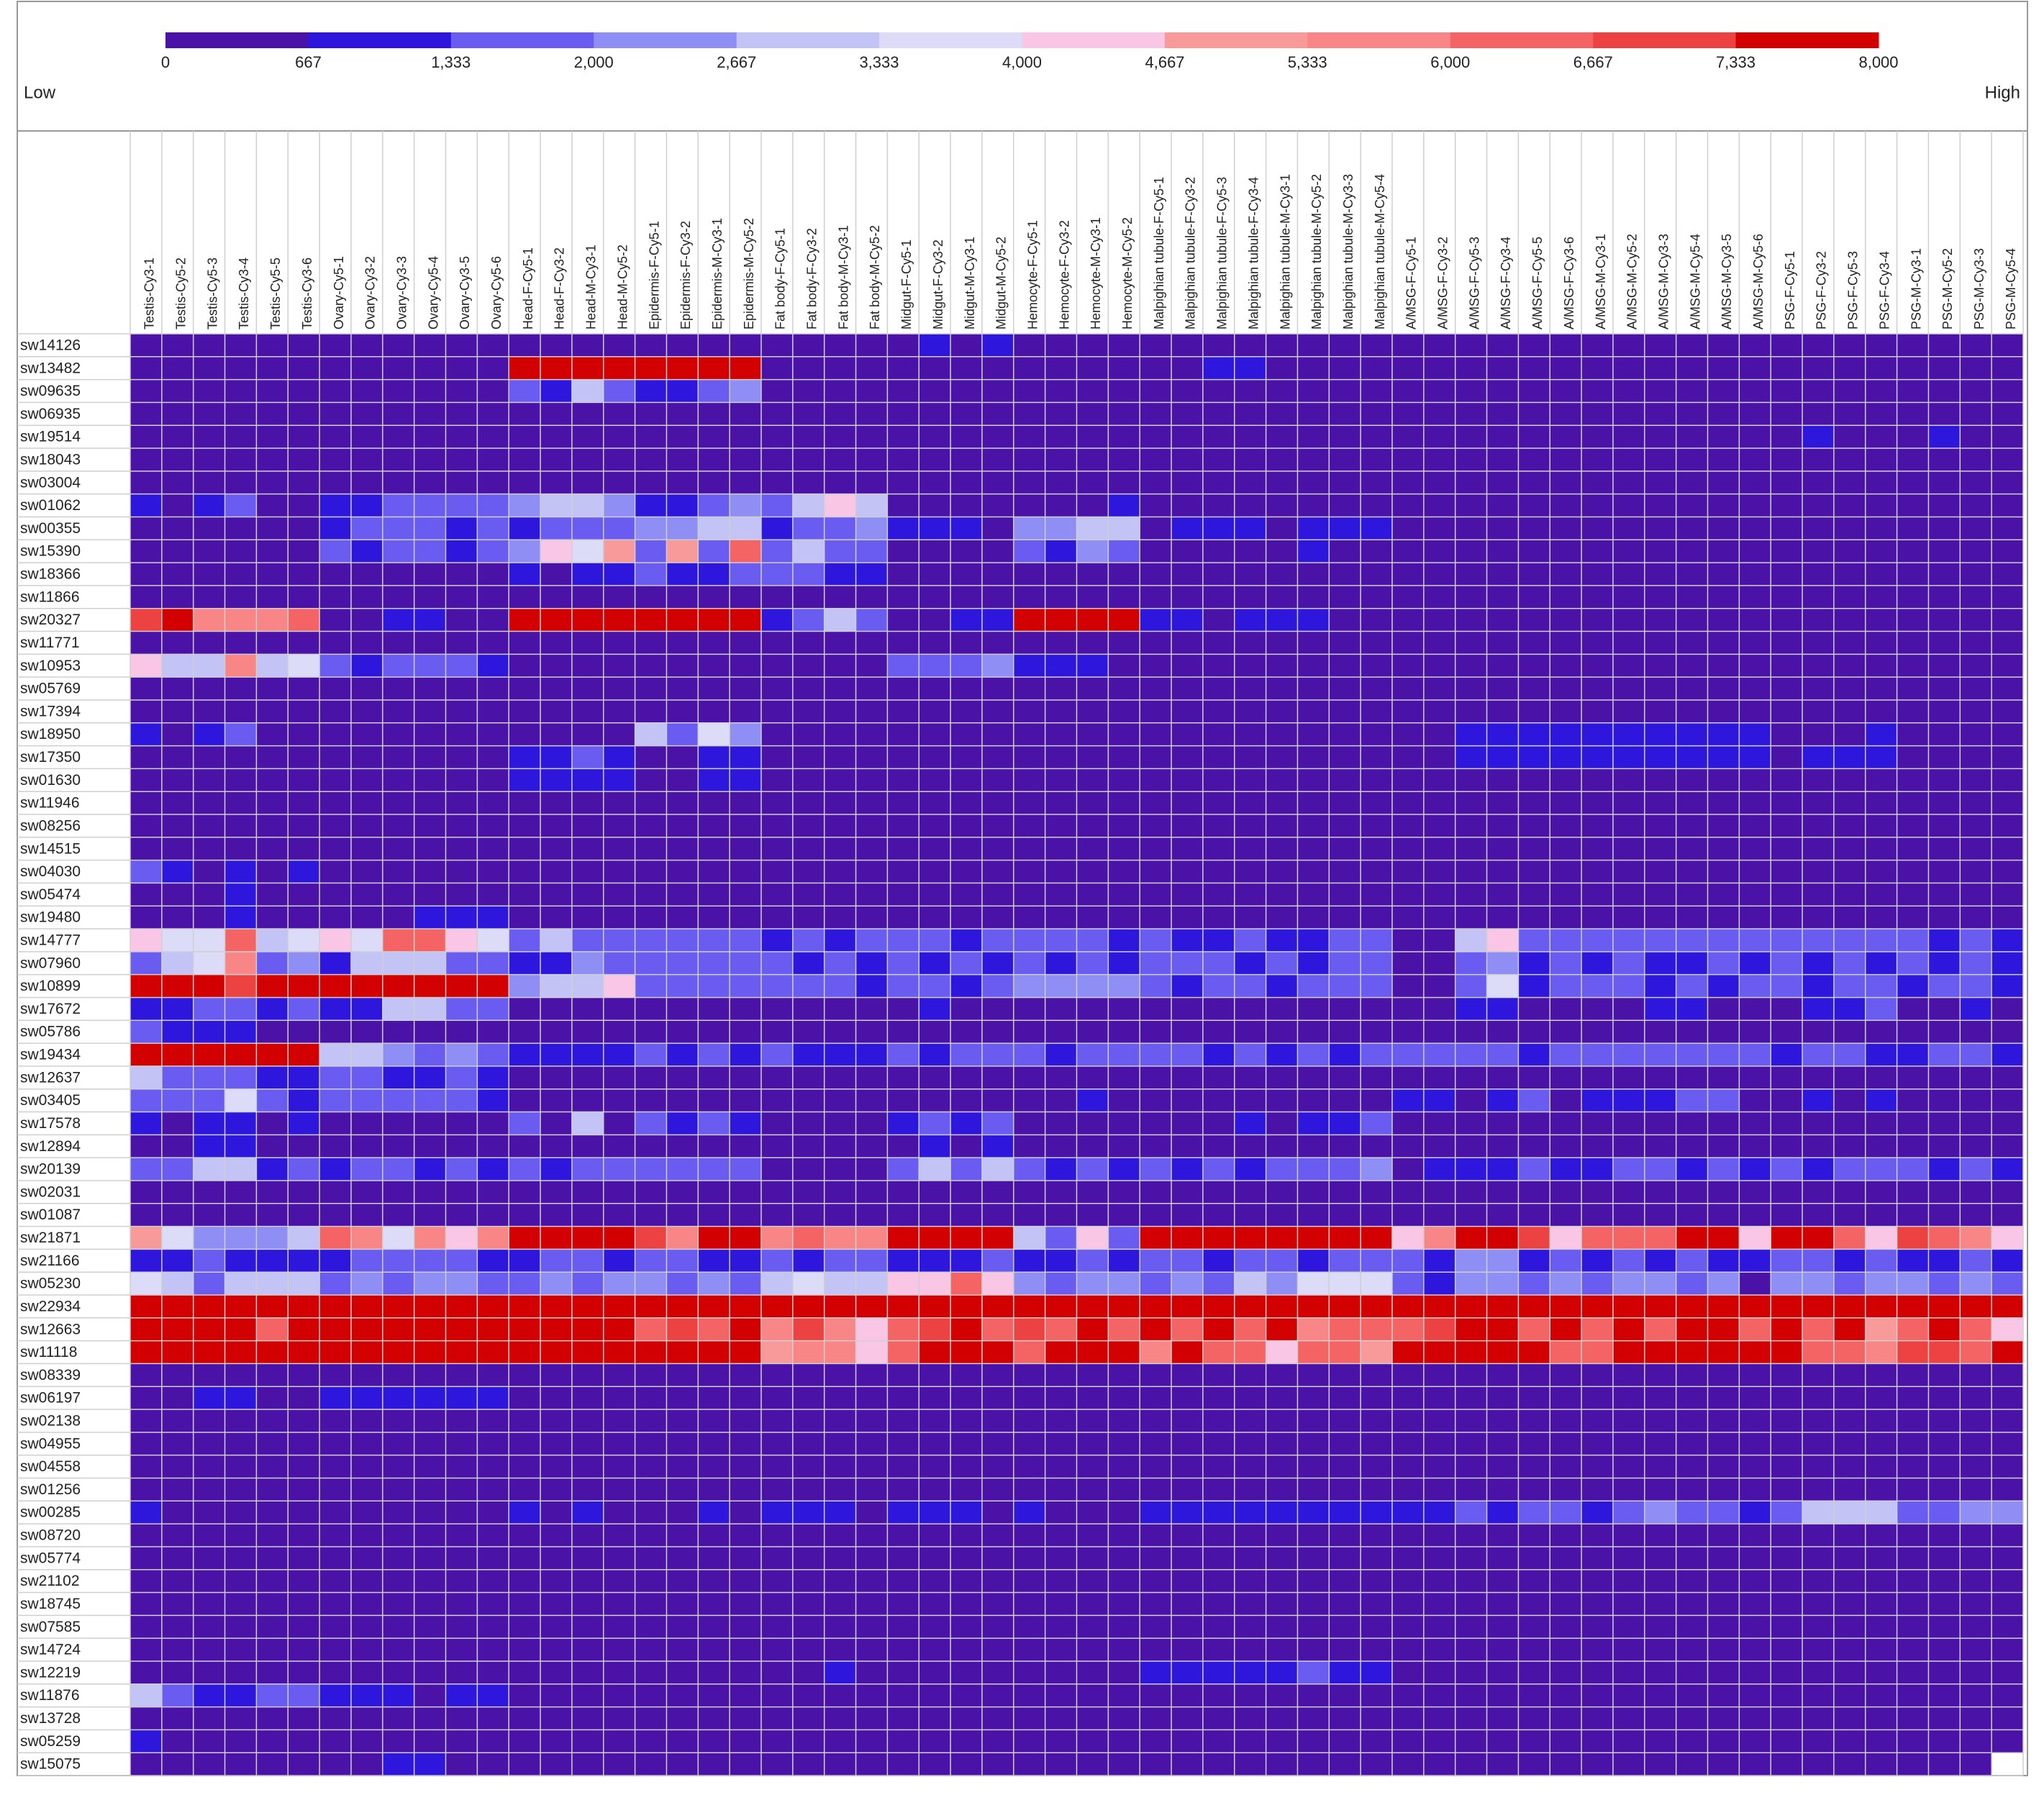 Image resolution: width=2044 pixels, height=1795 pixels. Describe the element at coordinates (244, 294) in the screenshot. I see `column-label: Testis-Cy3-4` at that location.